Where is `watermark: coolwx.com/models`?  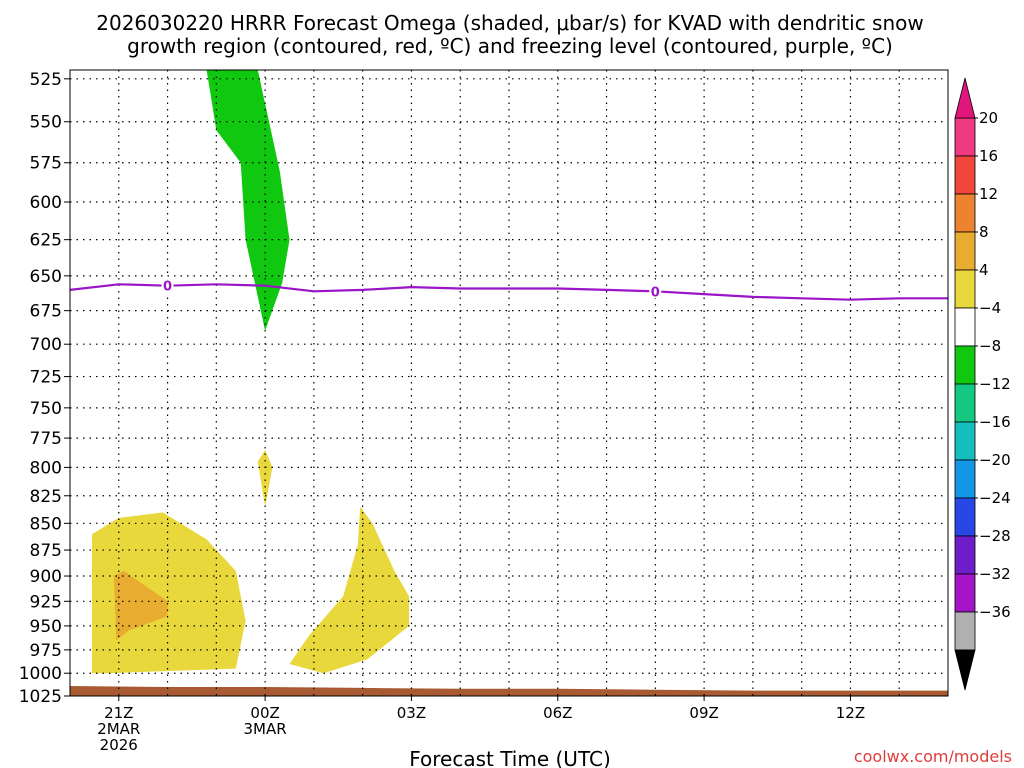 watermark: coolwx.com/models is located at coordinates (933, 756).